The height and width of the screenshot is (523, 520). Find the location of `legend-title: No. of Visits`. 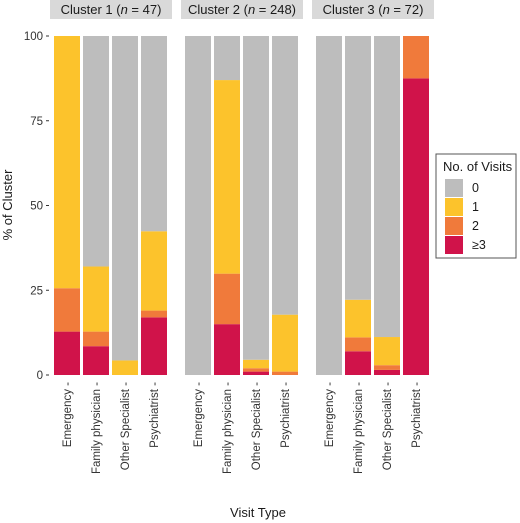

legend-title: No. of Visits is located at coordinates (478, 166).